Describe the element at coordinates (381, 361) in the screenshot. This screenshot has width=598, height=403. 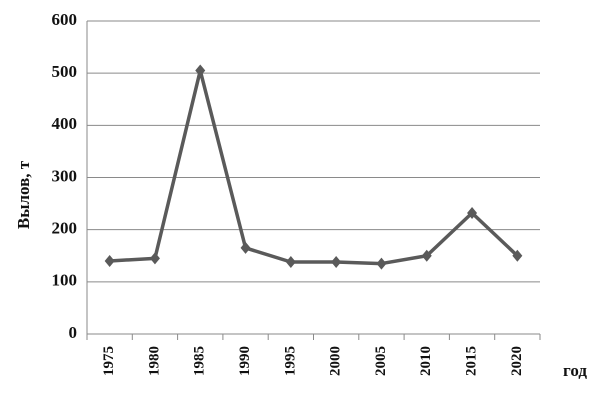
I see `x-tick-label: 2005` at that location.